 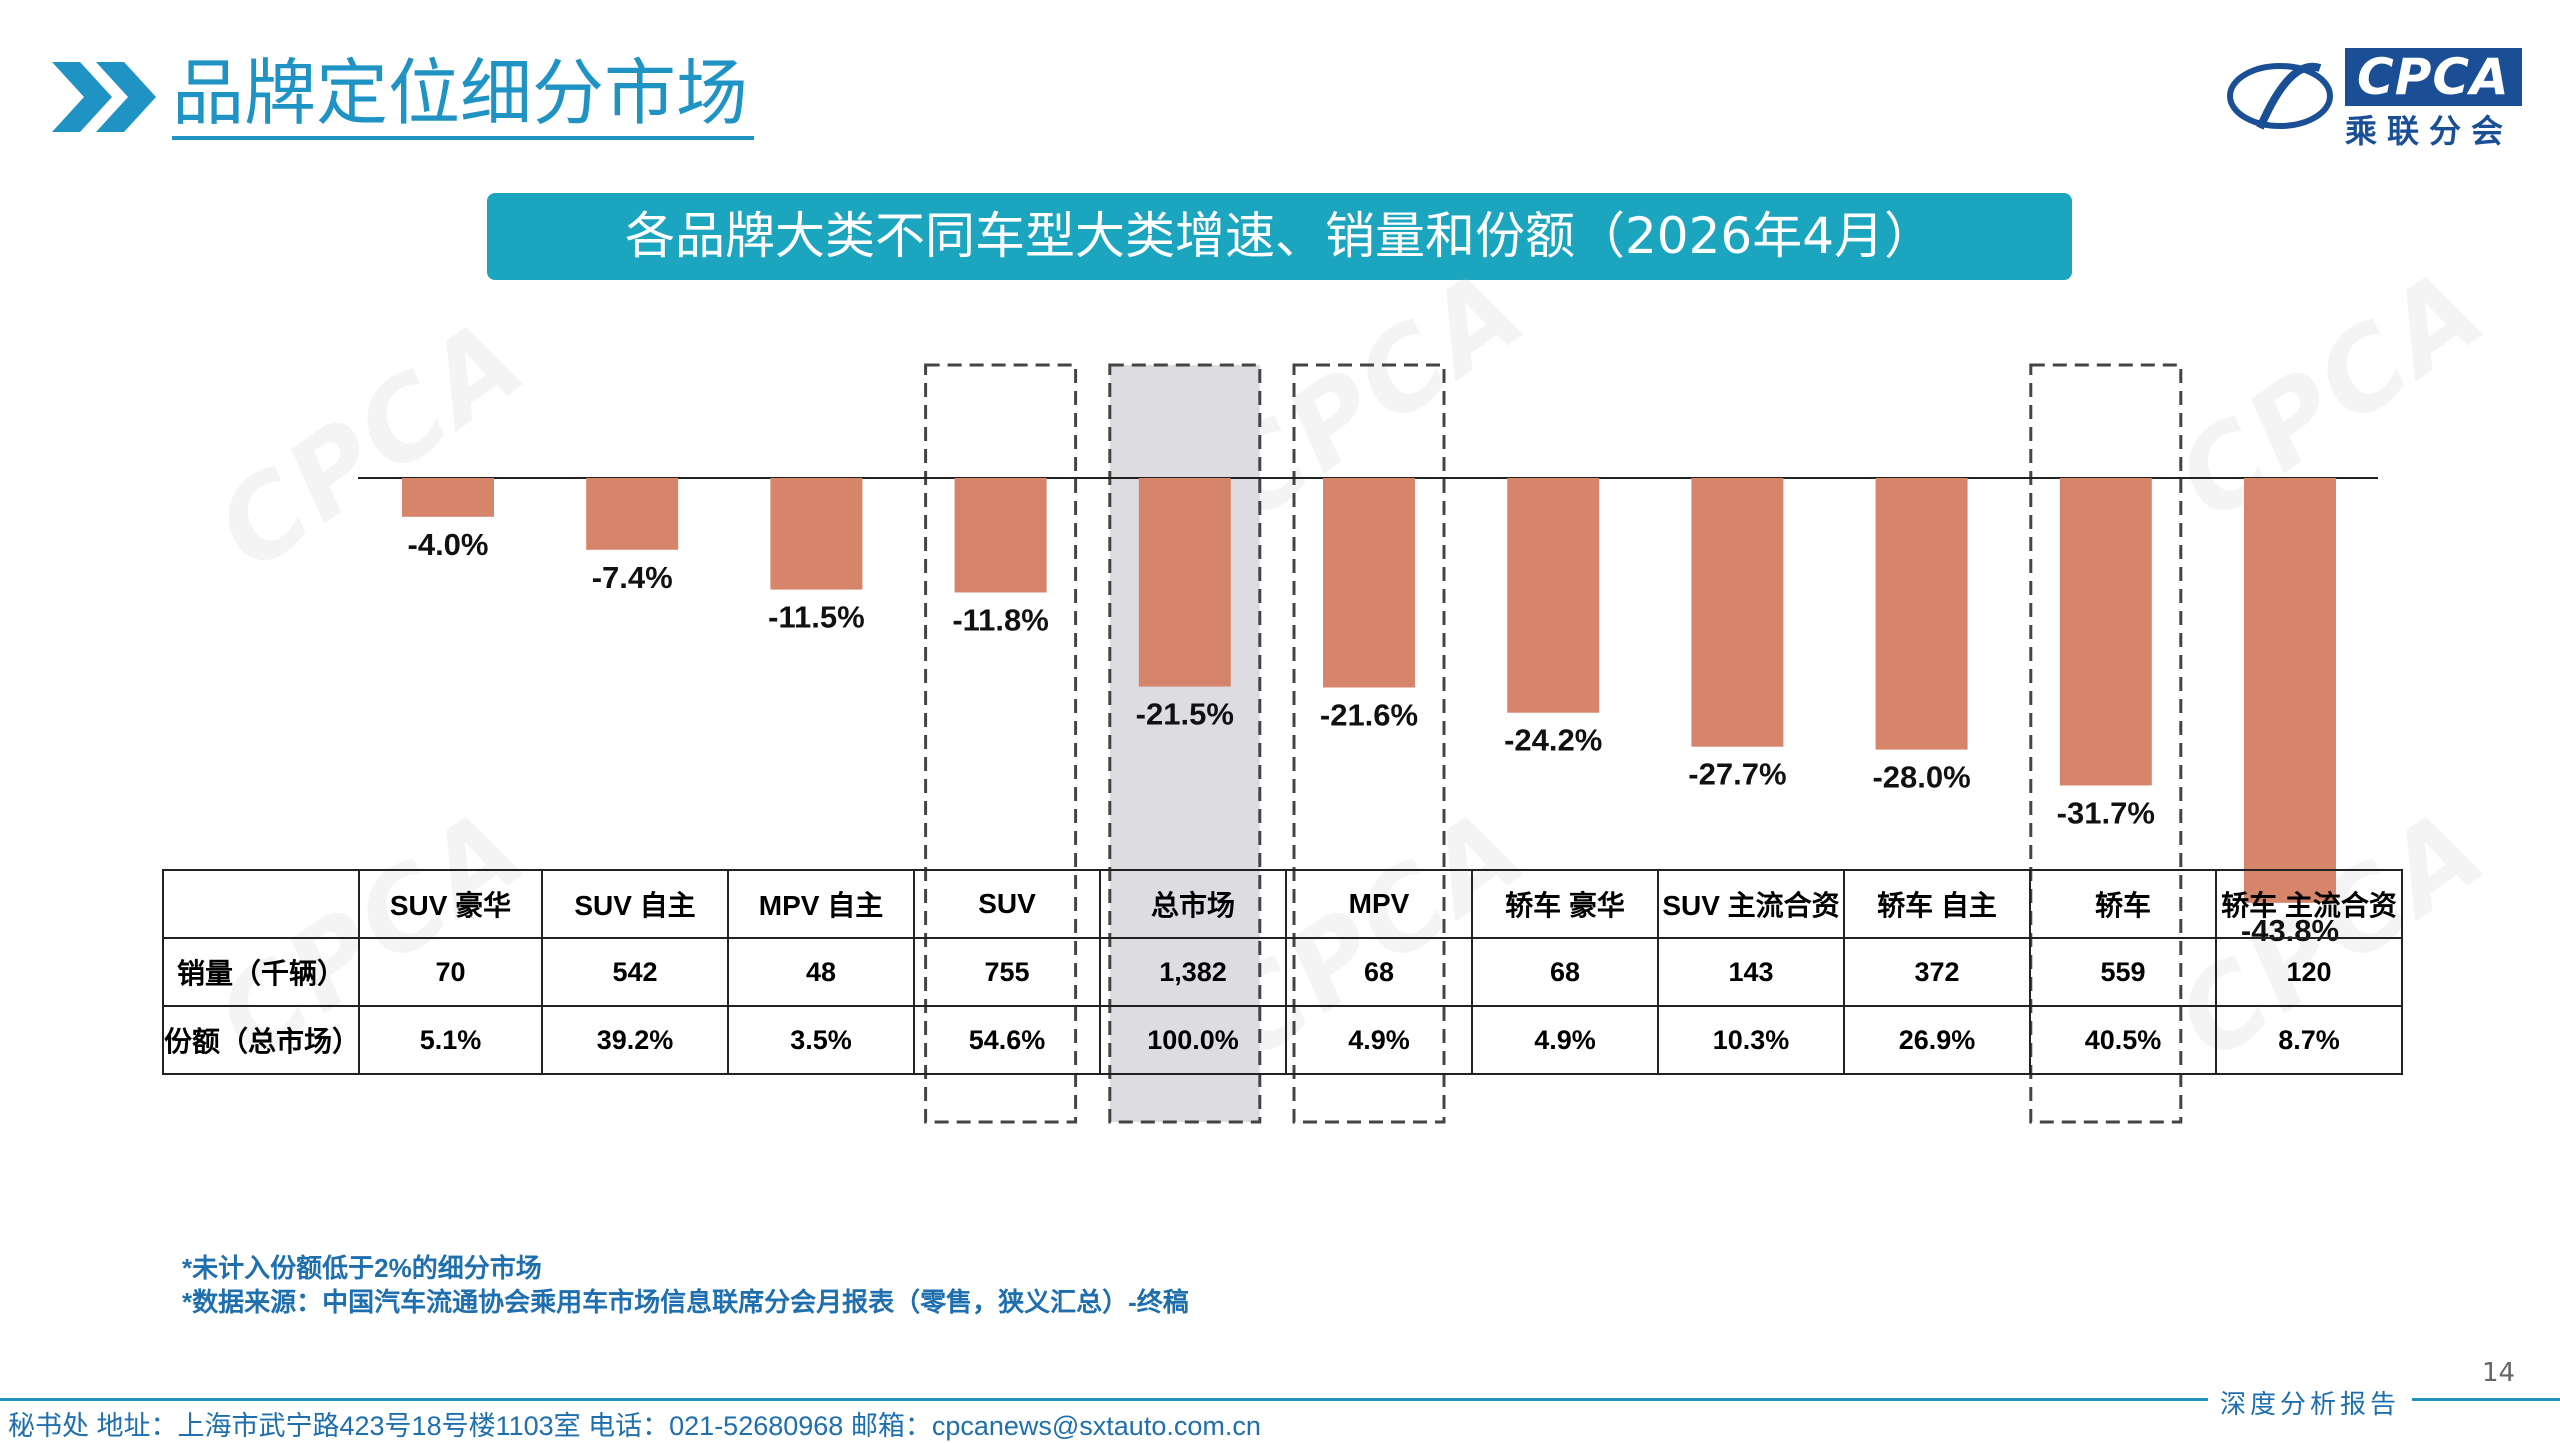 What do you see at coordinates (1000, 619) in the screenshot?
I see `data-label: -11.8%` at bounding box center [1000, 619].